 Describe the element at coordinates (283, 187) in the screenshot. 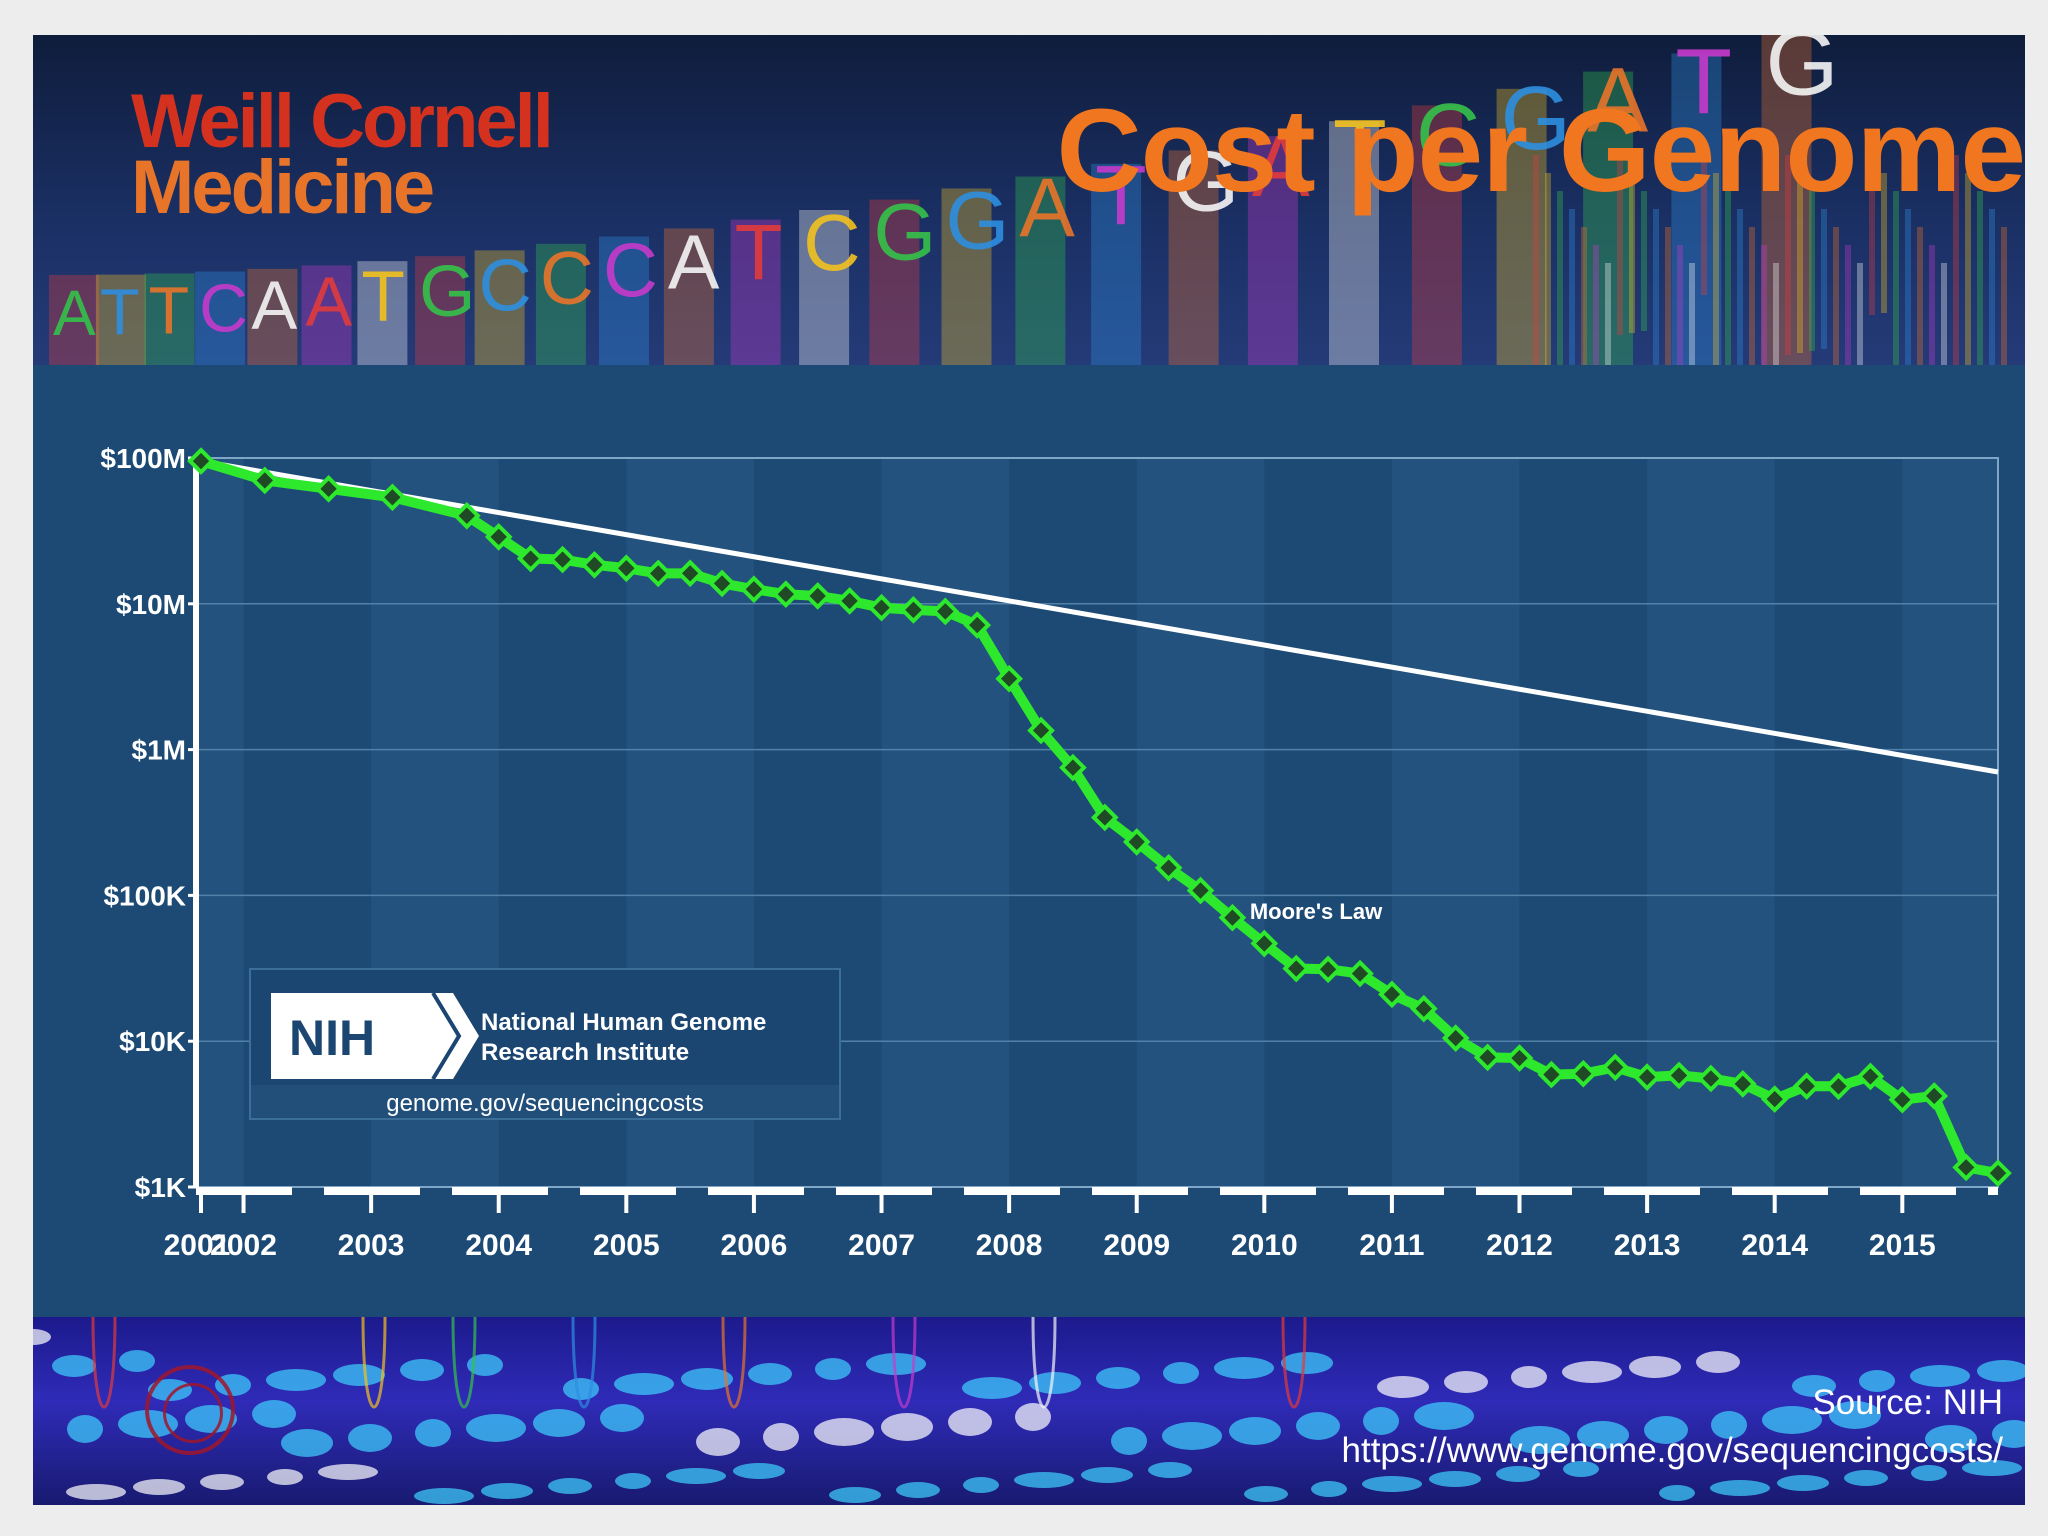

I see `logo-line-2: Medicine` at that location.